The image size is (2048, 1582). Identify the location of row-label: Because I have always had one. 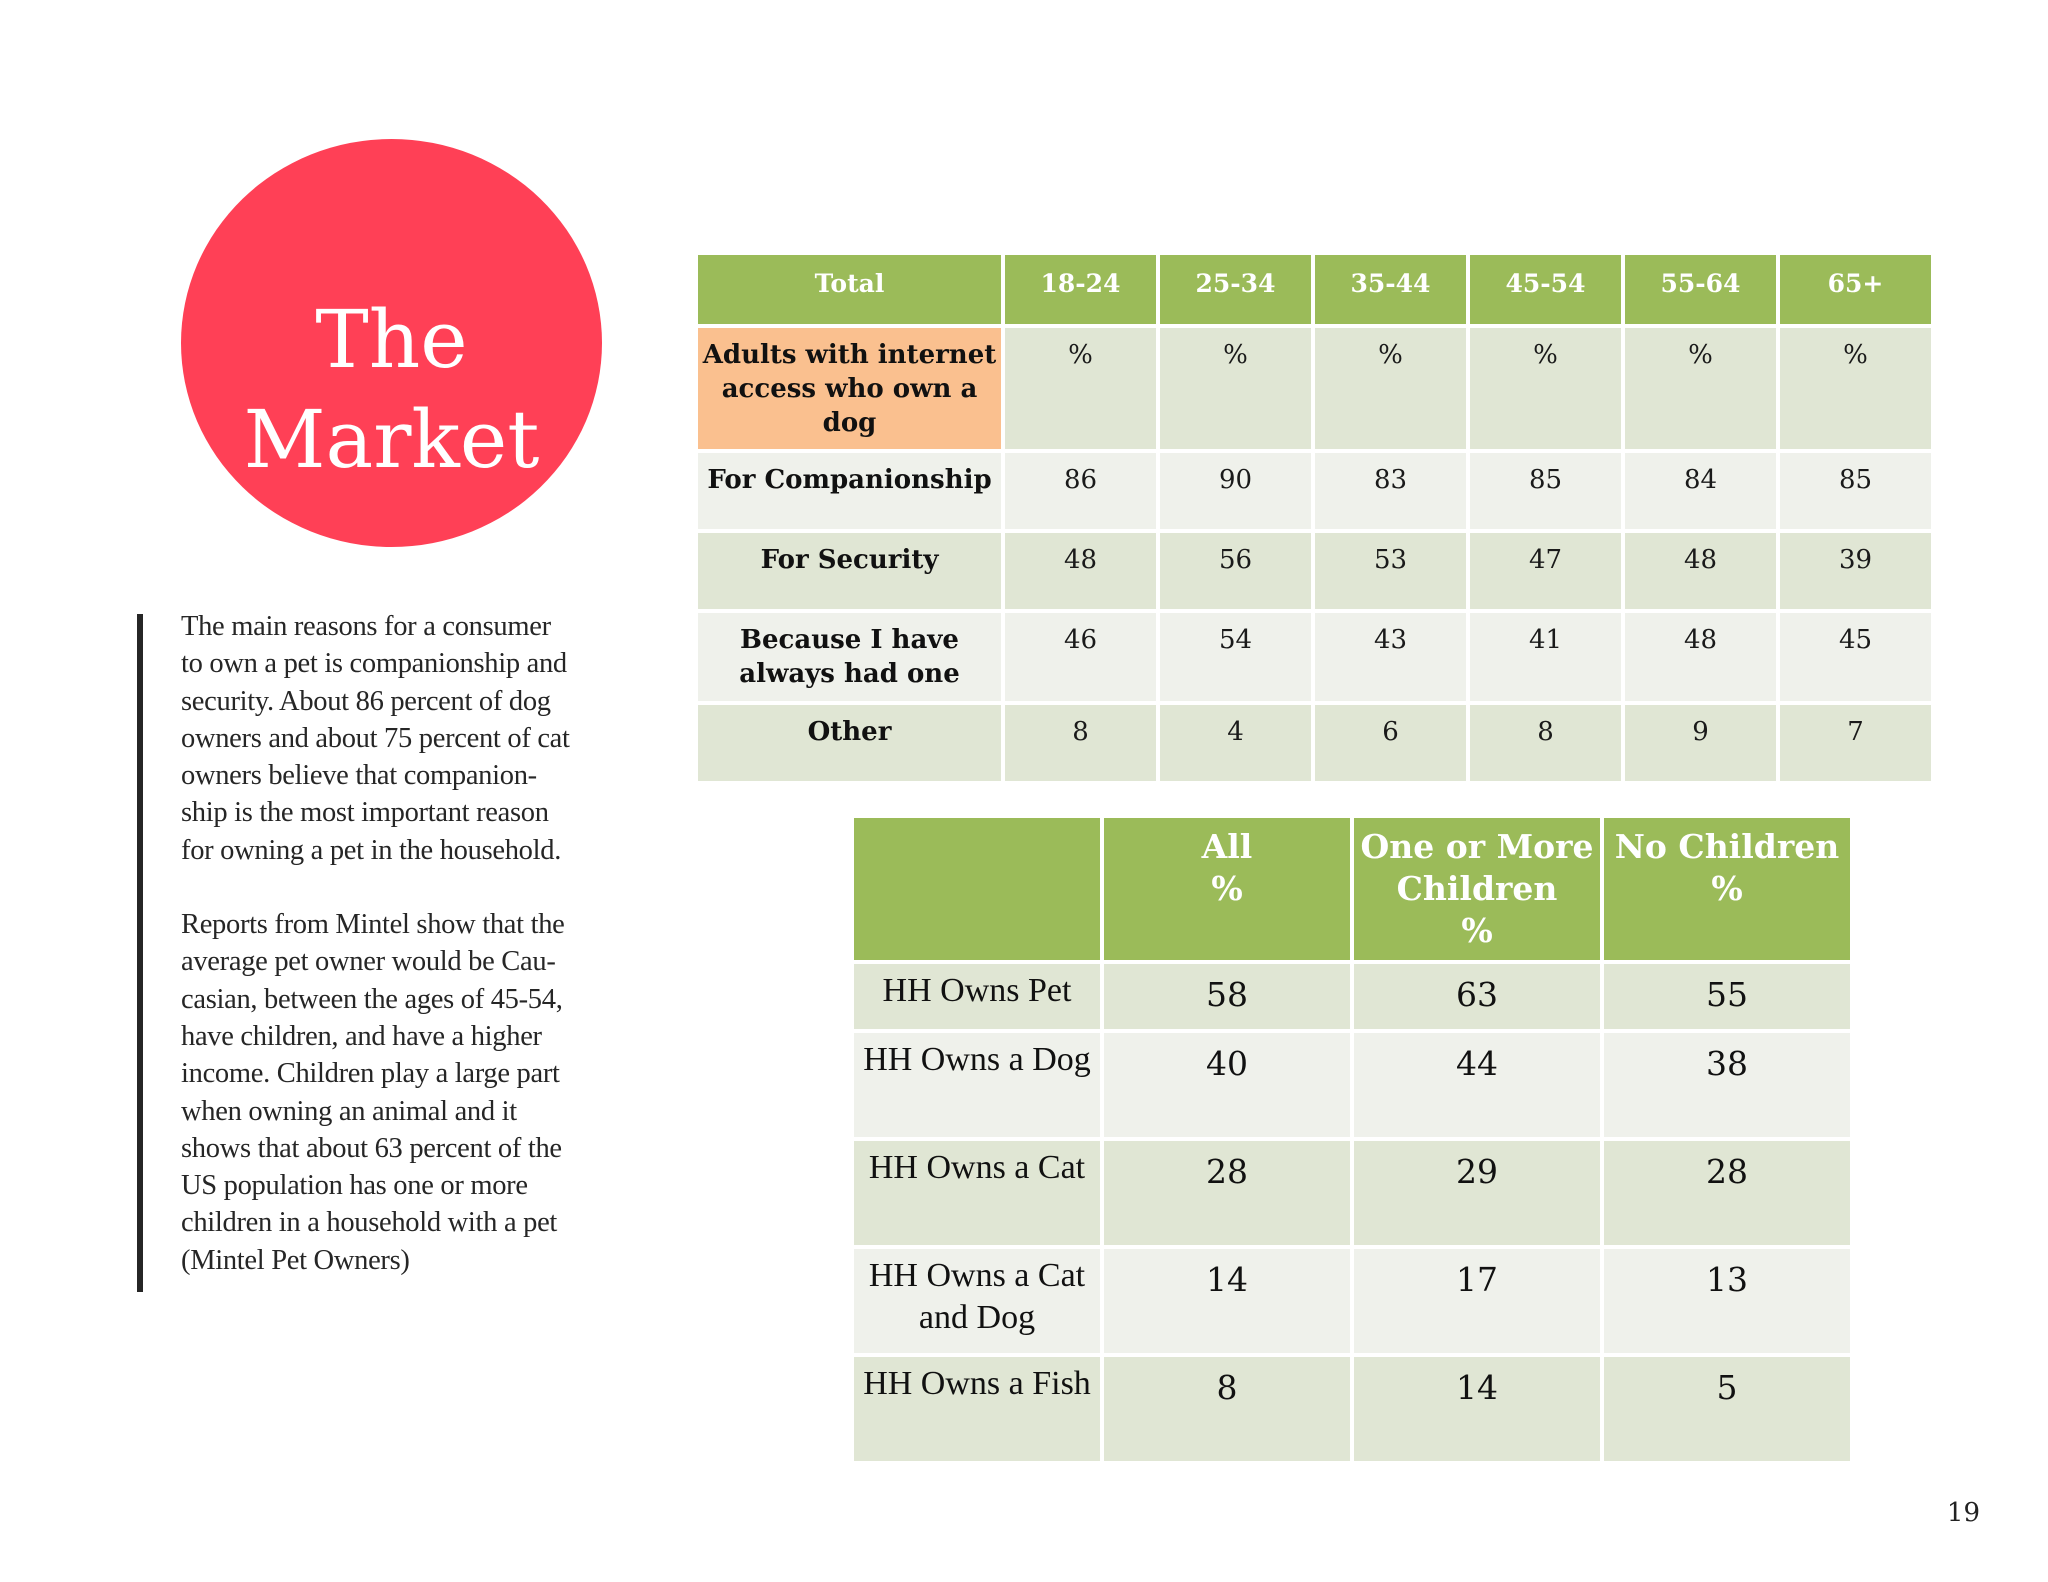
(849, 657).